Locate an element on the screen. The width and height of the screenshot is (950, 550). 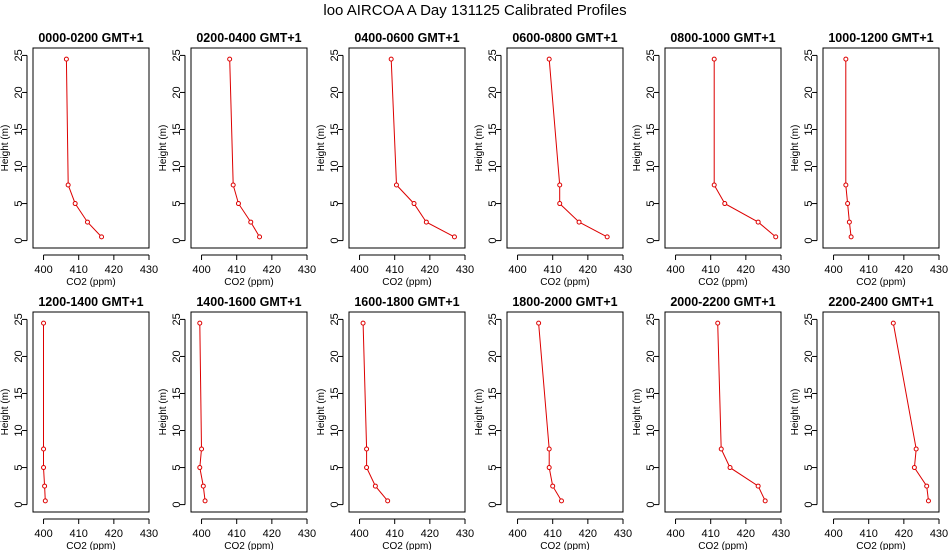
panel-title: 0400-0600 GMT+1 is located at coordinates (406, 38).